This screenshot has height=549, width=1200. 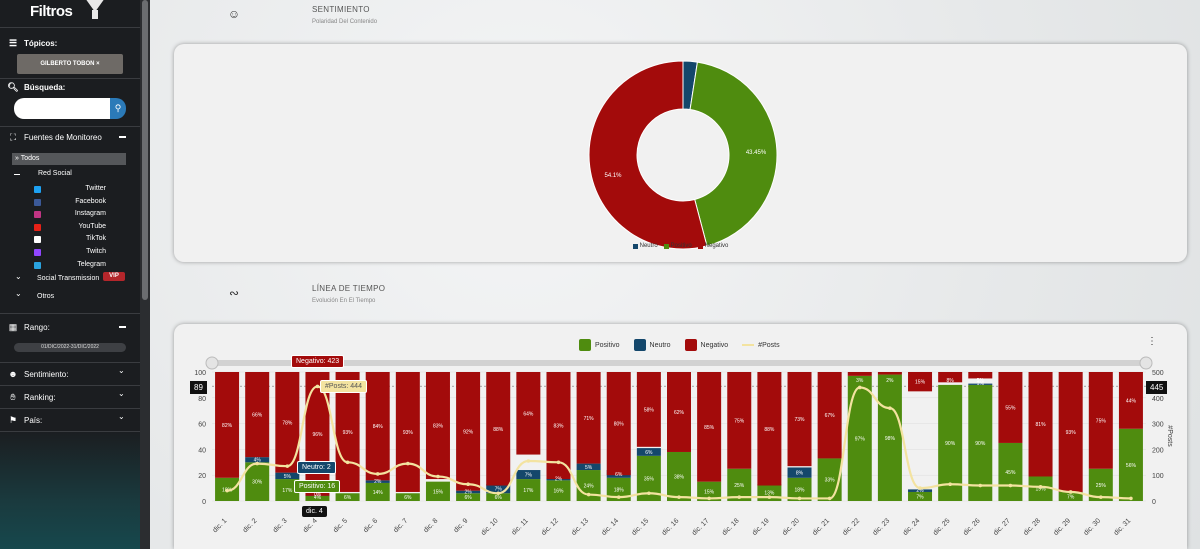 I want to click on x-tick-label: dic. 9, so click(x=461, y=525).